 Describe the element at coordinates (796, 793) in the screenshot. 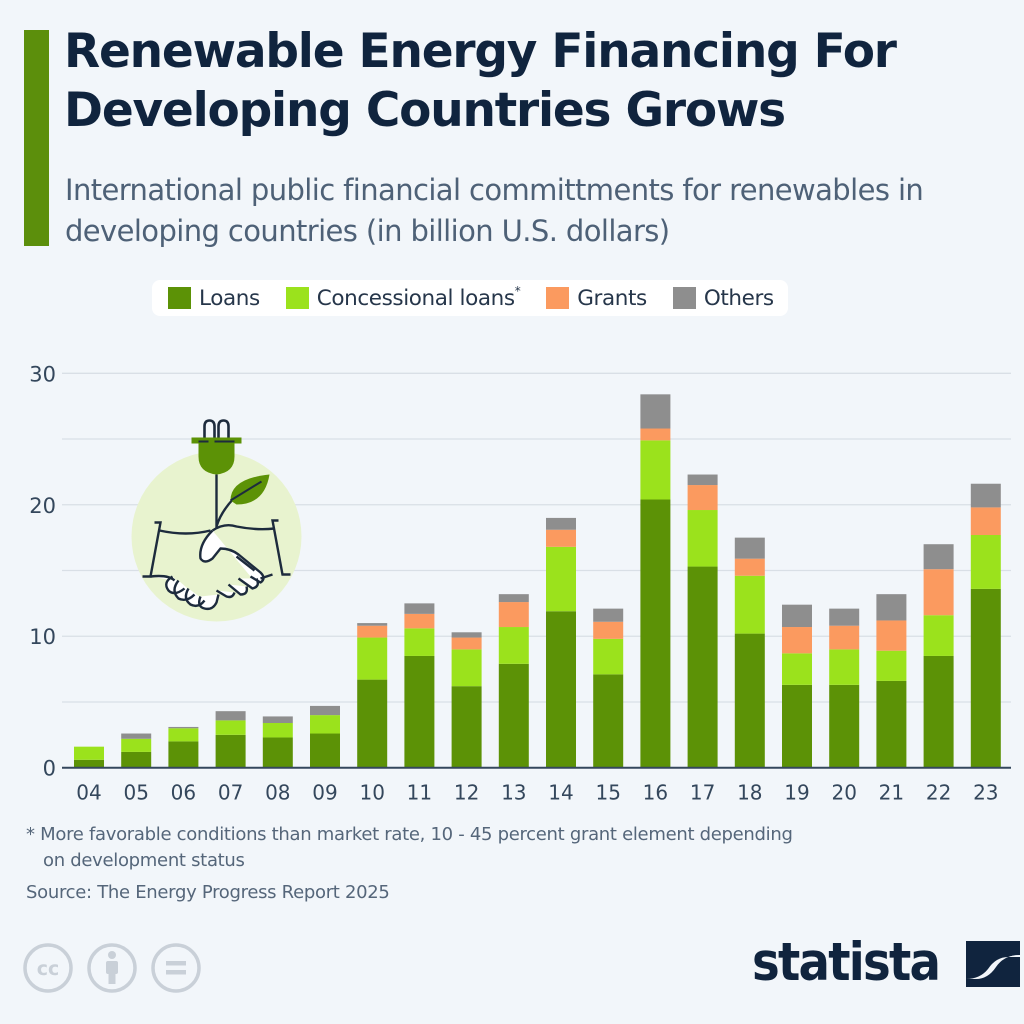

I see `x-tick-label: 19` at that location.